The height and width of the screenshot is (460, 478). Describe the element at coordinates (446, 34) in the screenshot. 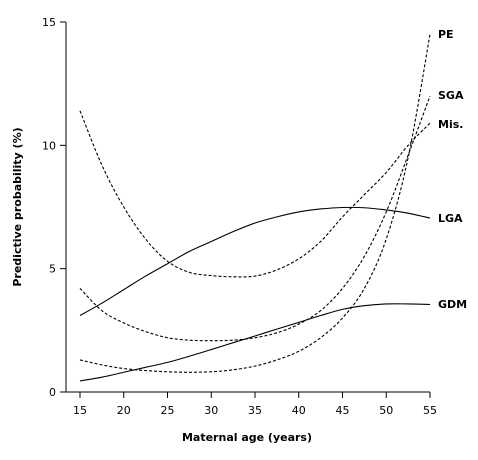

I see `series-label-pe: PE` at that location.